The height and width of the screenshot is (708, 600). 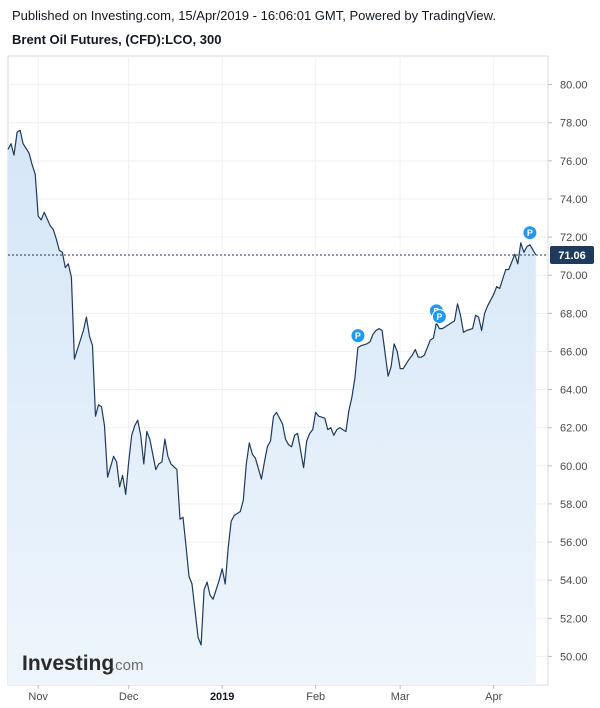 What do you see at coordinates (493, 697) in the screenshot?
I see `x-tick-label-5: Apr` at bounding box center [493, 697].